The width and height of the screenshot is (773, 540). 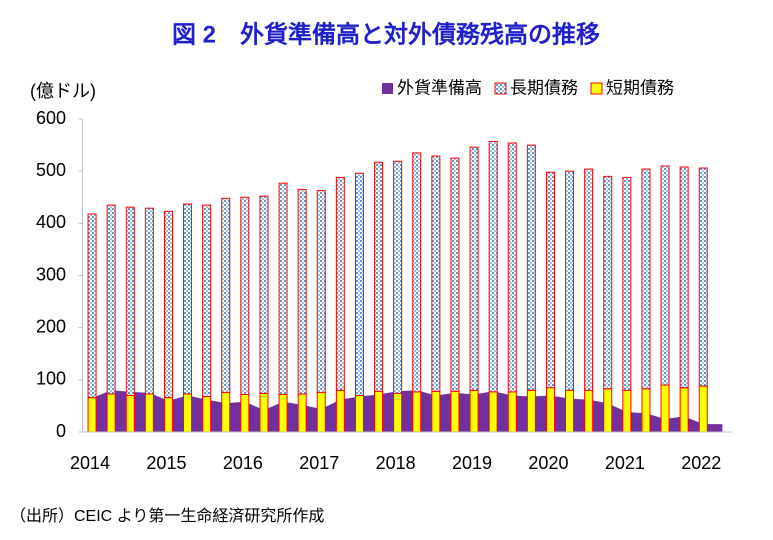 I want to click on x-tick-label: 2014, so click(x=90, y=463).